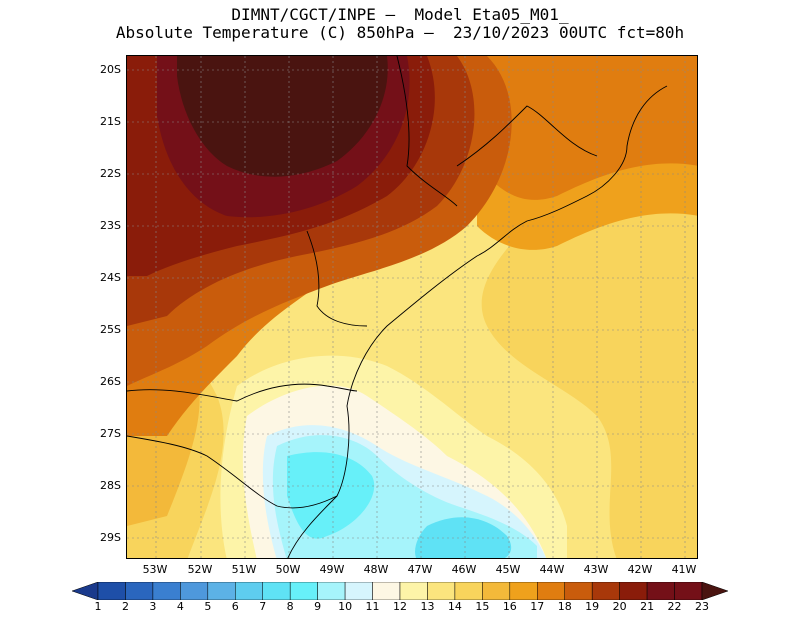  I want to click on lat-label-20s: 20S, so click(110, 69).